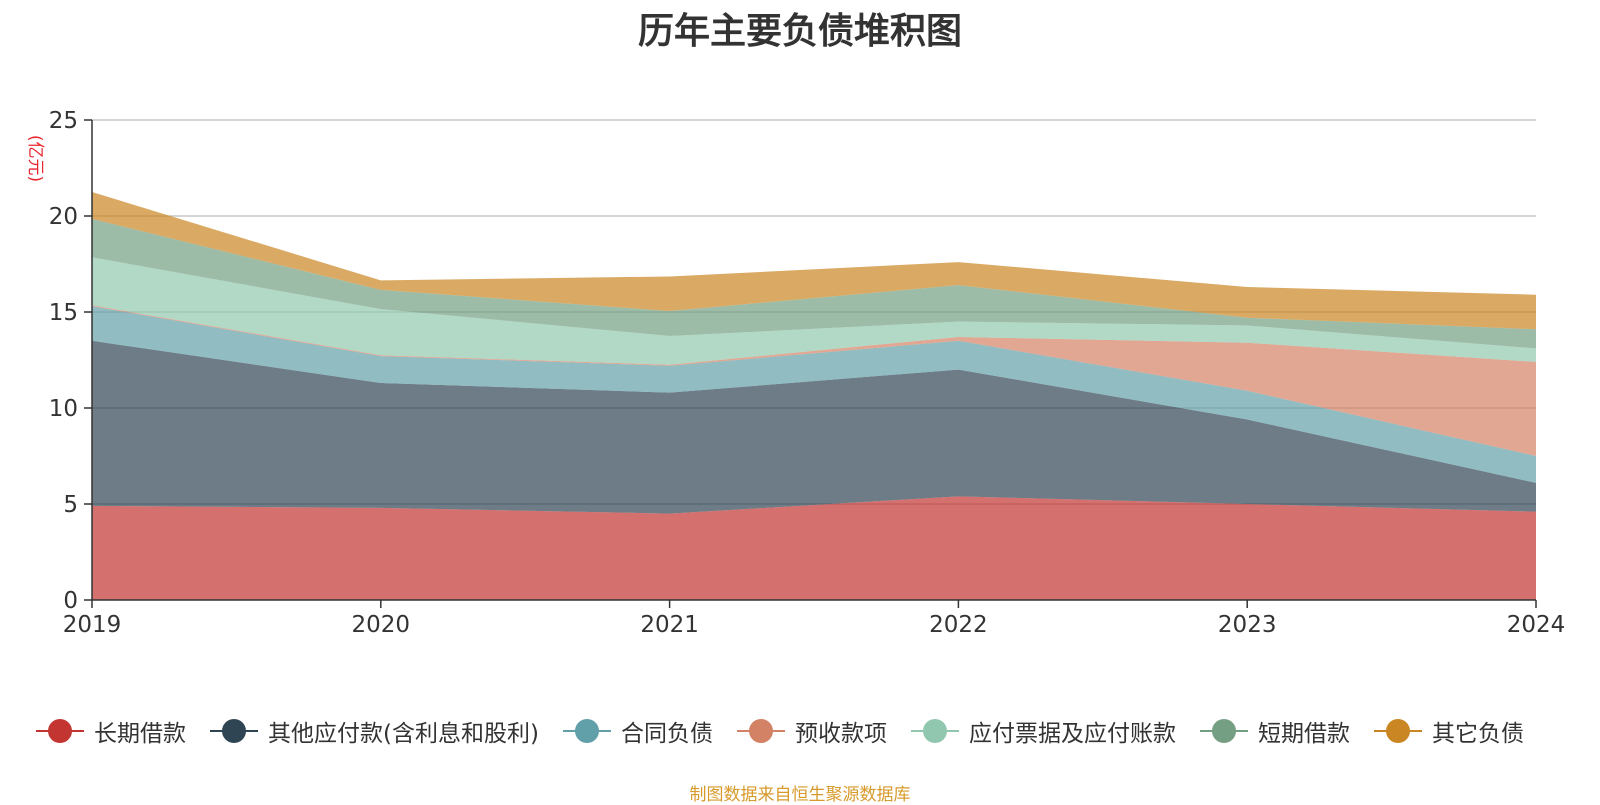 The width and height of the screenshot is (1600, 805). What do you see at coordinates (1536, 625) in the screenshot?
I see `x-tick-label: 2024` at bounding box center [1536, 625].